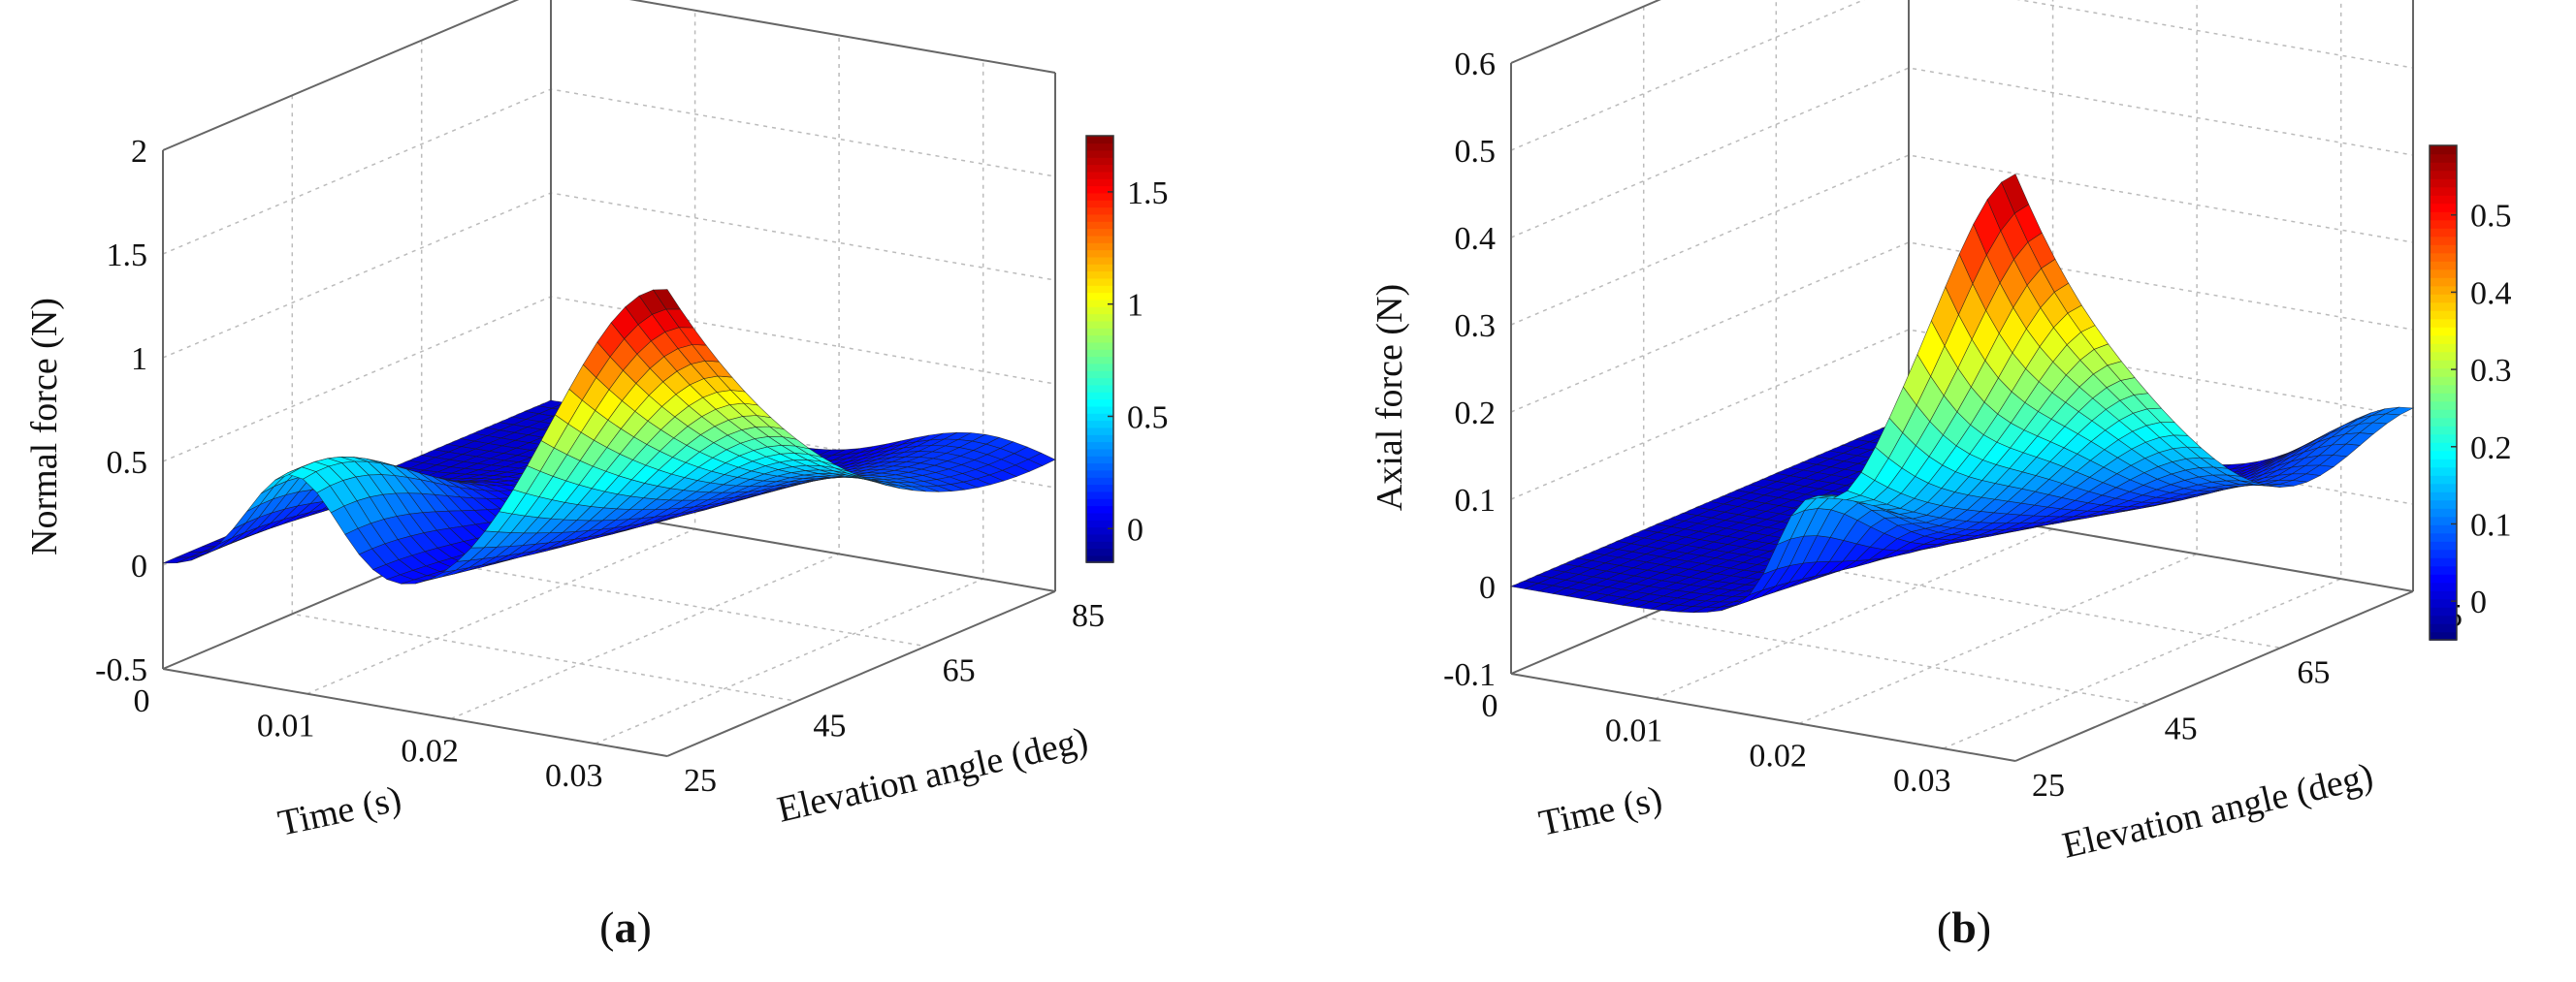  Describe the element at coordinates (1476, 152) in the screenshot. I see `z-tick-label: 0.5` at that location.